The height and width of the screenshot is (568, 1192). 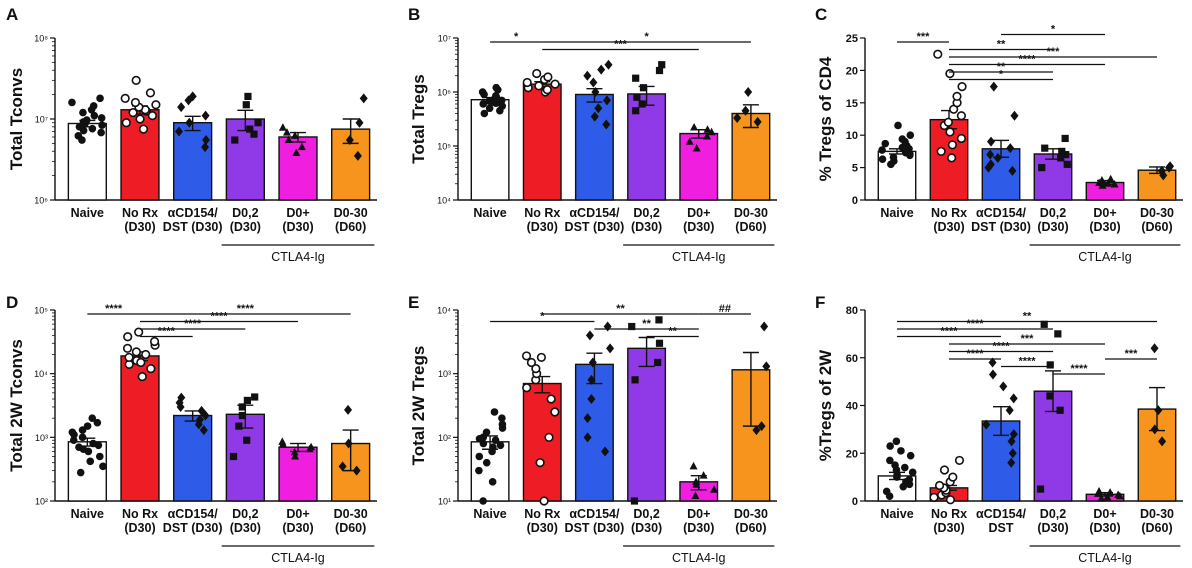 I want to click on significance-label: **, so click(x=620, y=309).